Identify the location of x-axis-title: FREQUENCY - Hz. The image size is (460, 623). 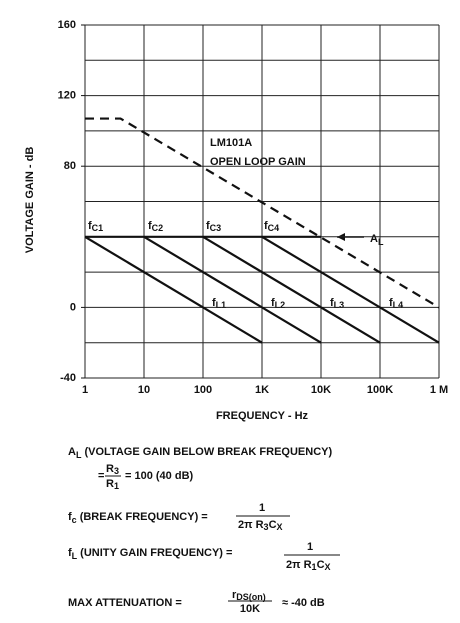
(262, 416).